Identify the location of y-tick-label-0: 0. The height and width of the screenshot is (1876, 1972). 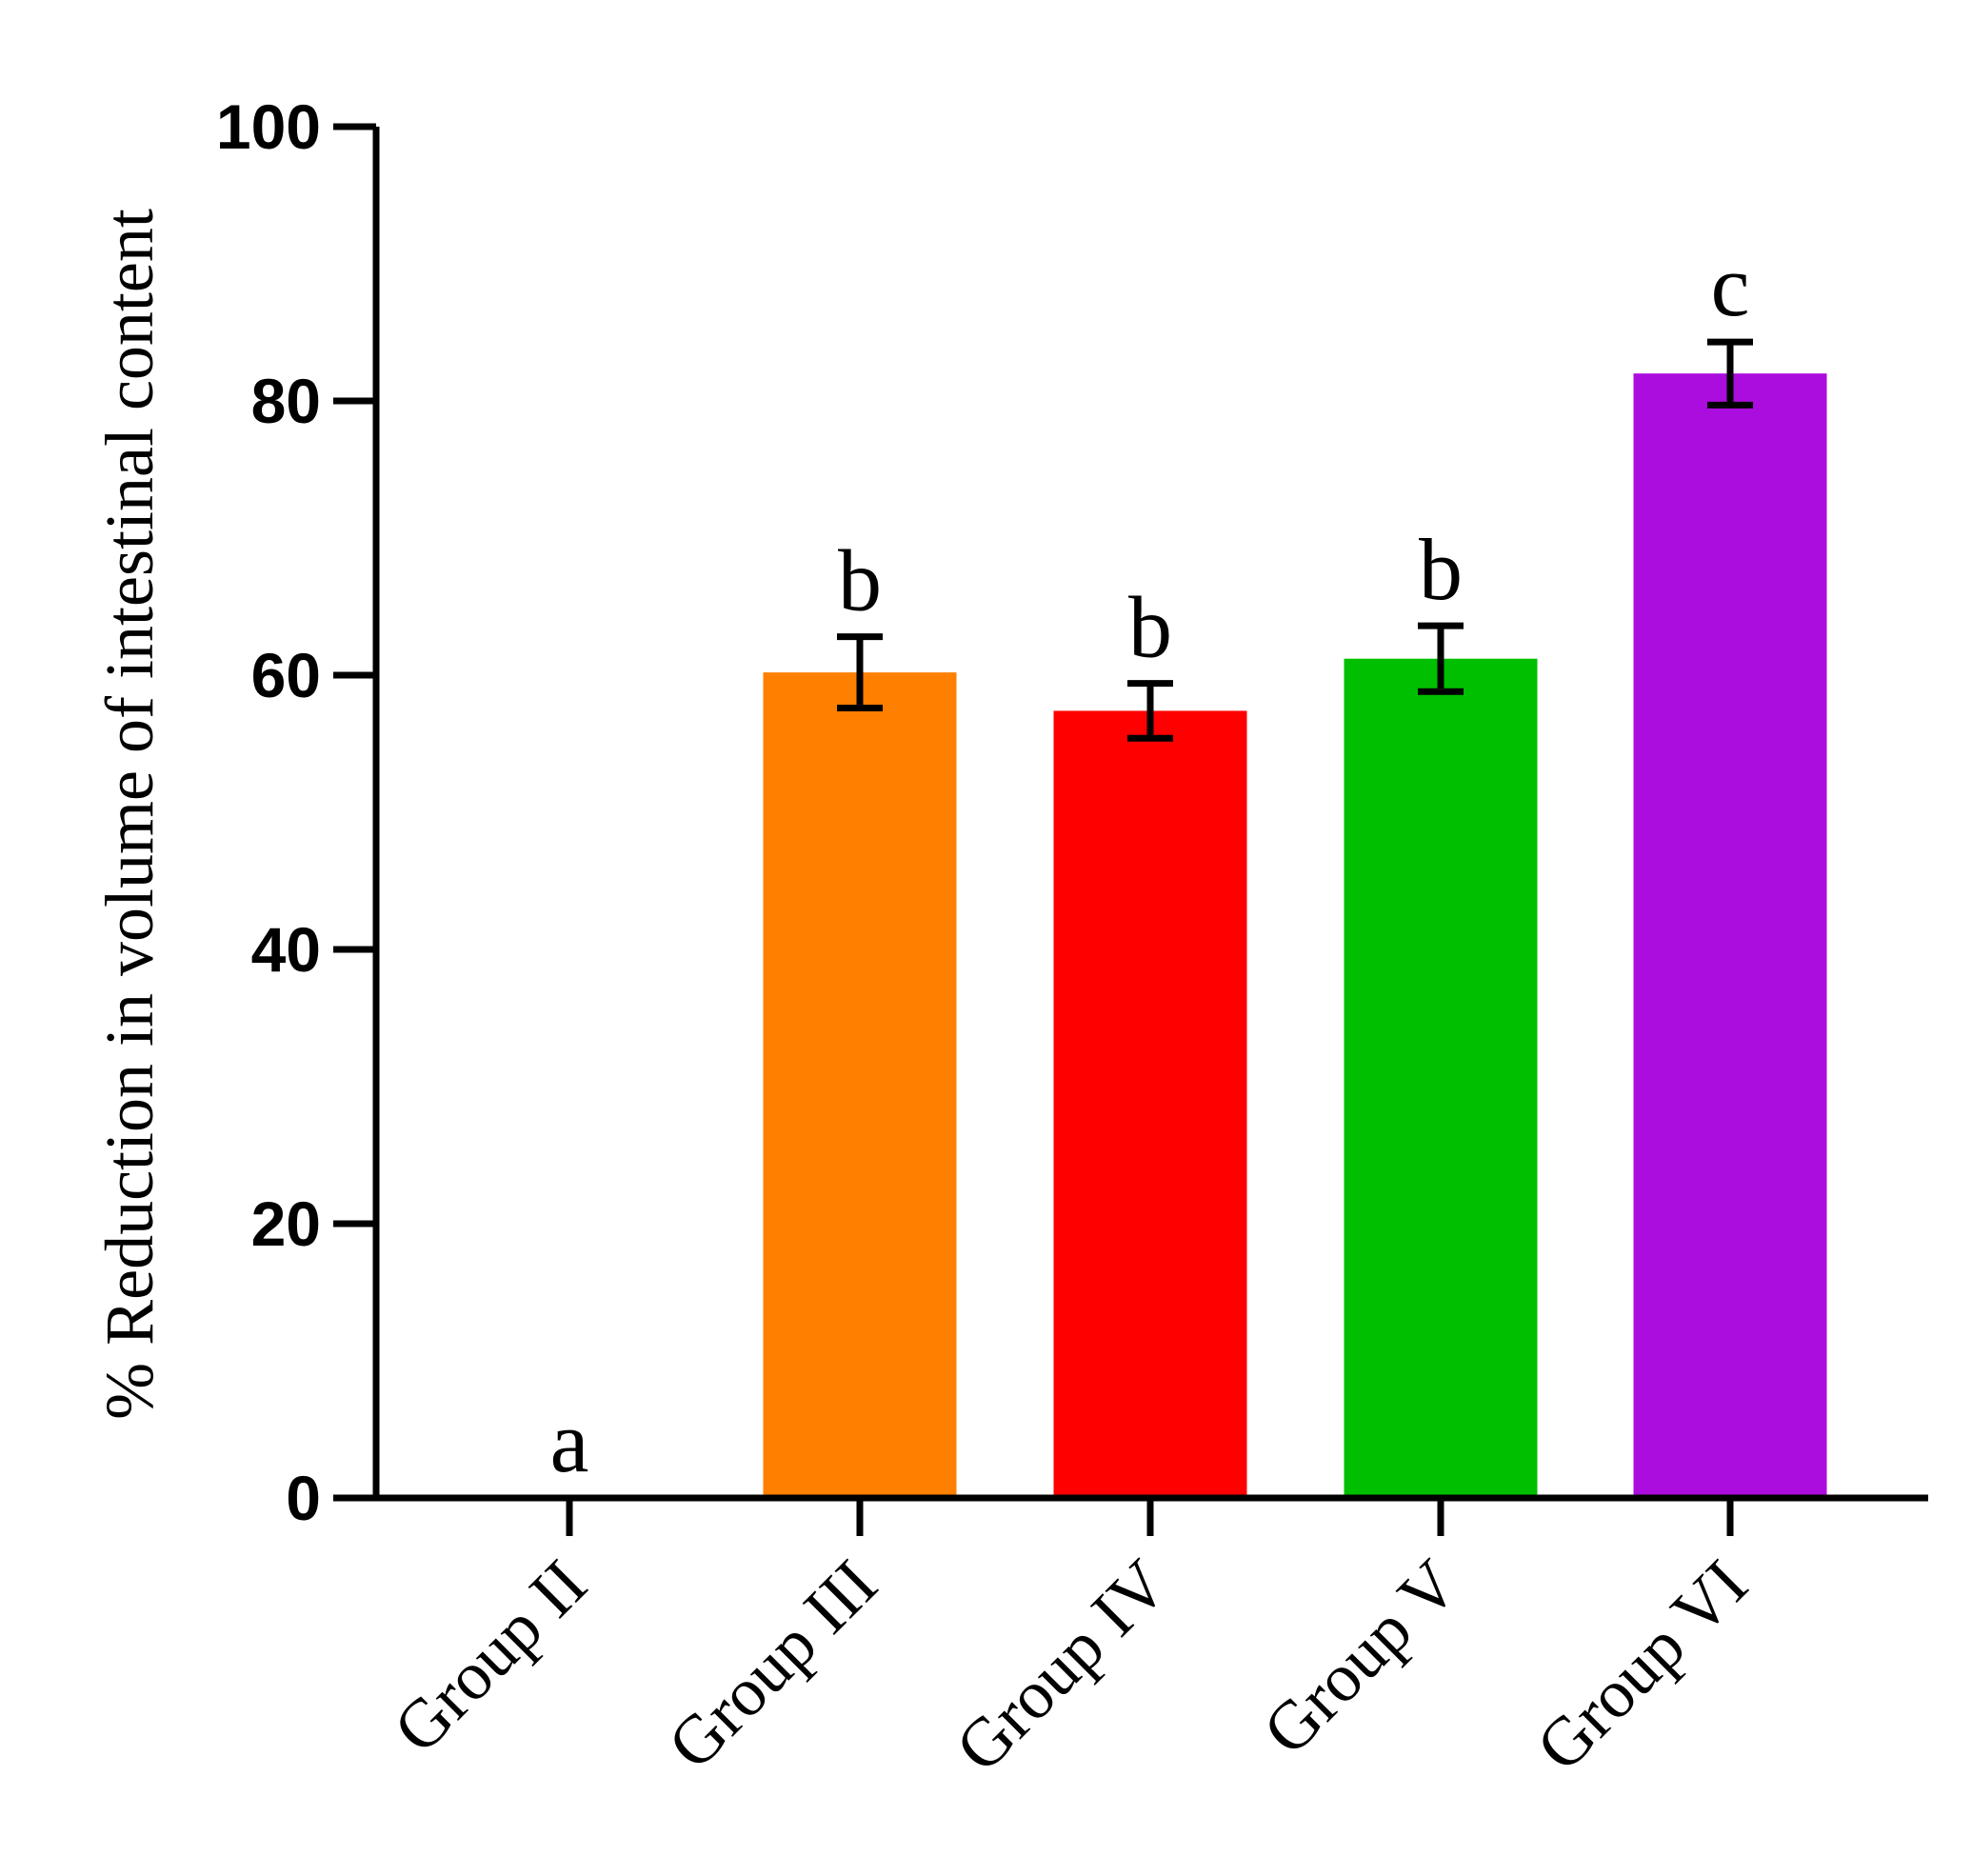
(303, 1498).